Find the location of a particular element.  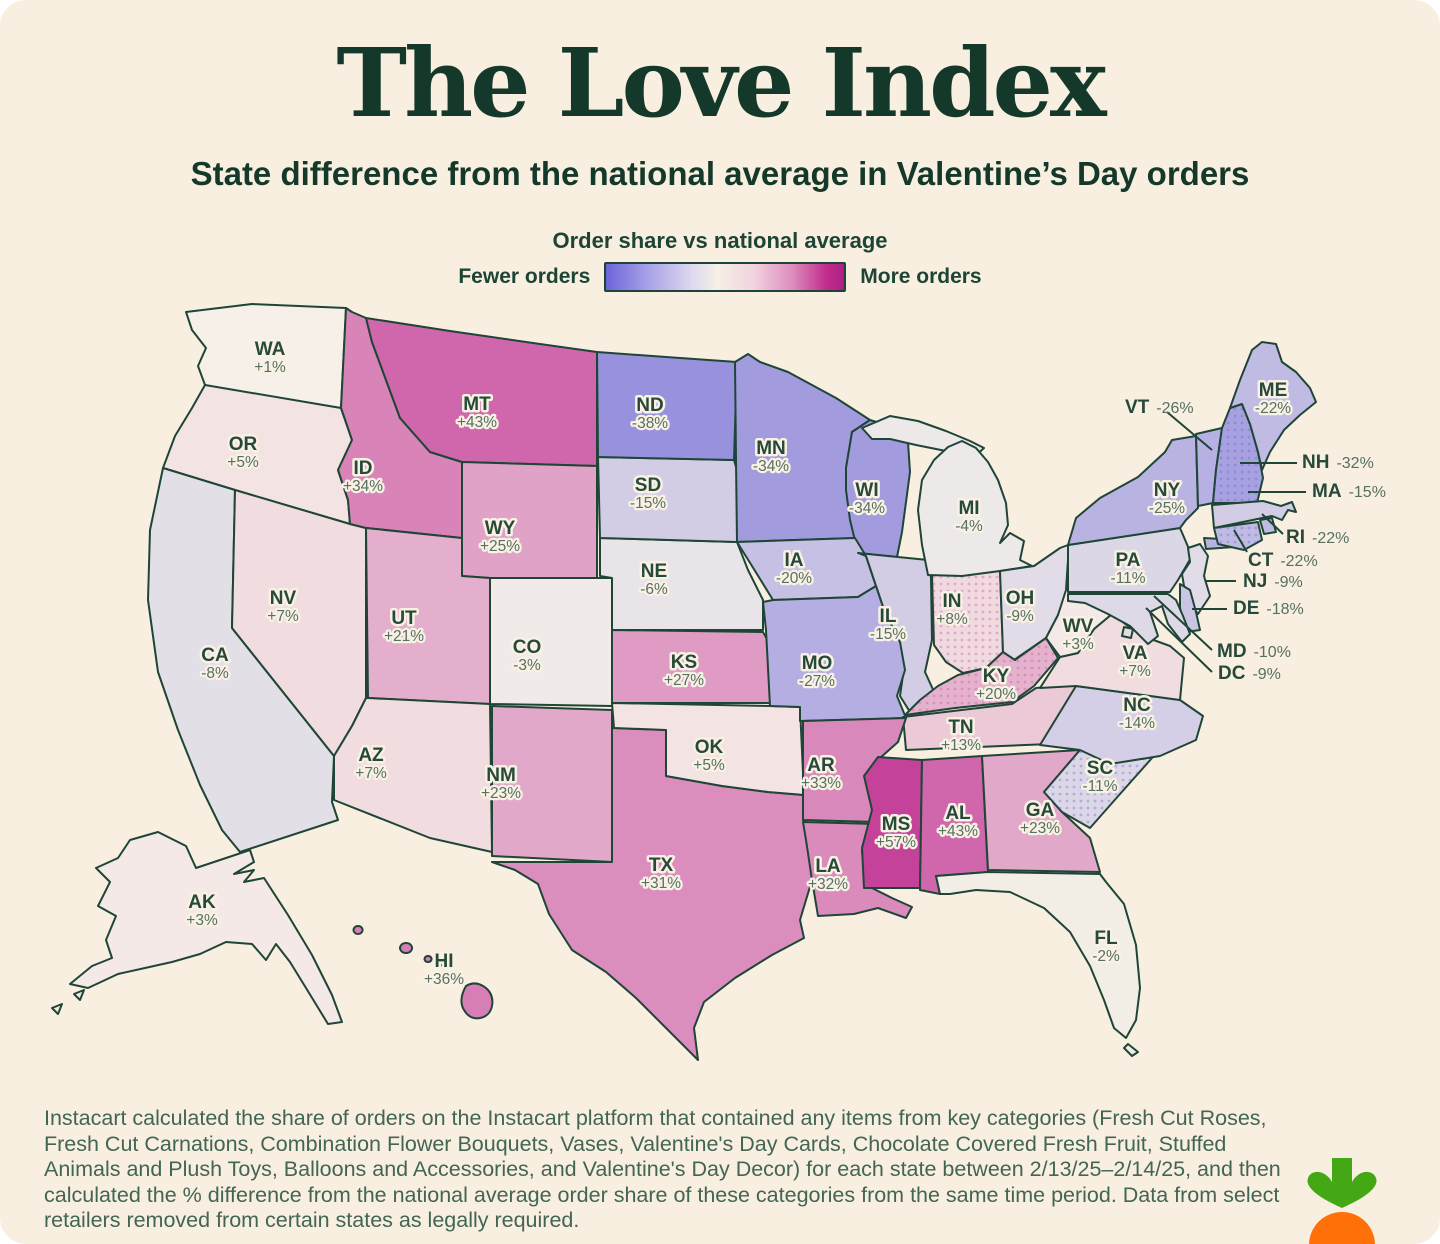

legend-title: Order share vs national average is located at coordinates (720, 240).